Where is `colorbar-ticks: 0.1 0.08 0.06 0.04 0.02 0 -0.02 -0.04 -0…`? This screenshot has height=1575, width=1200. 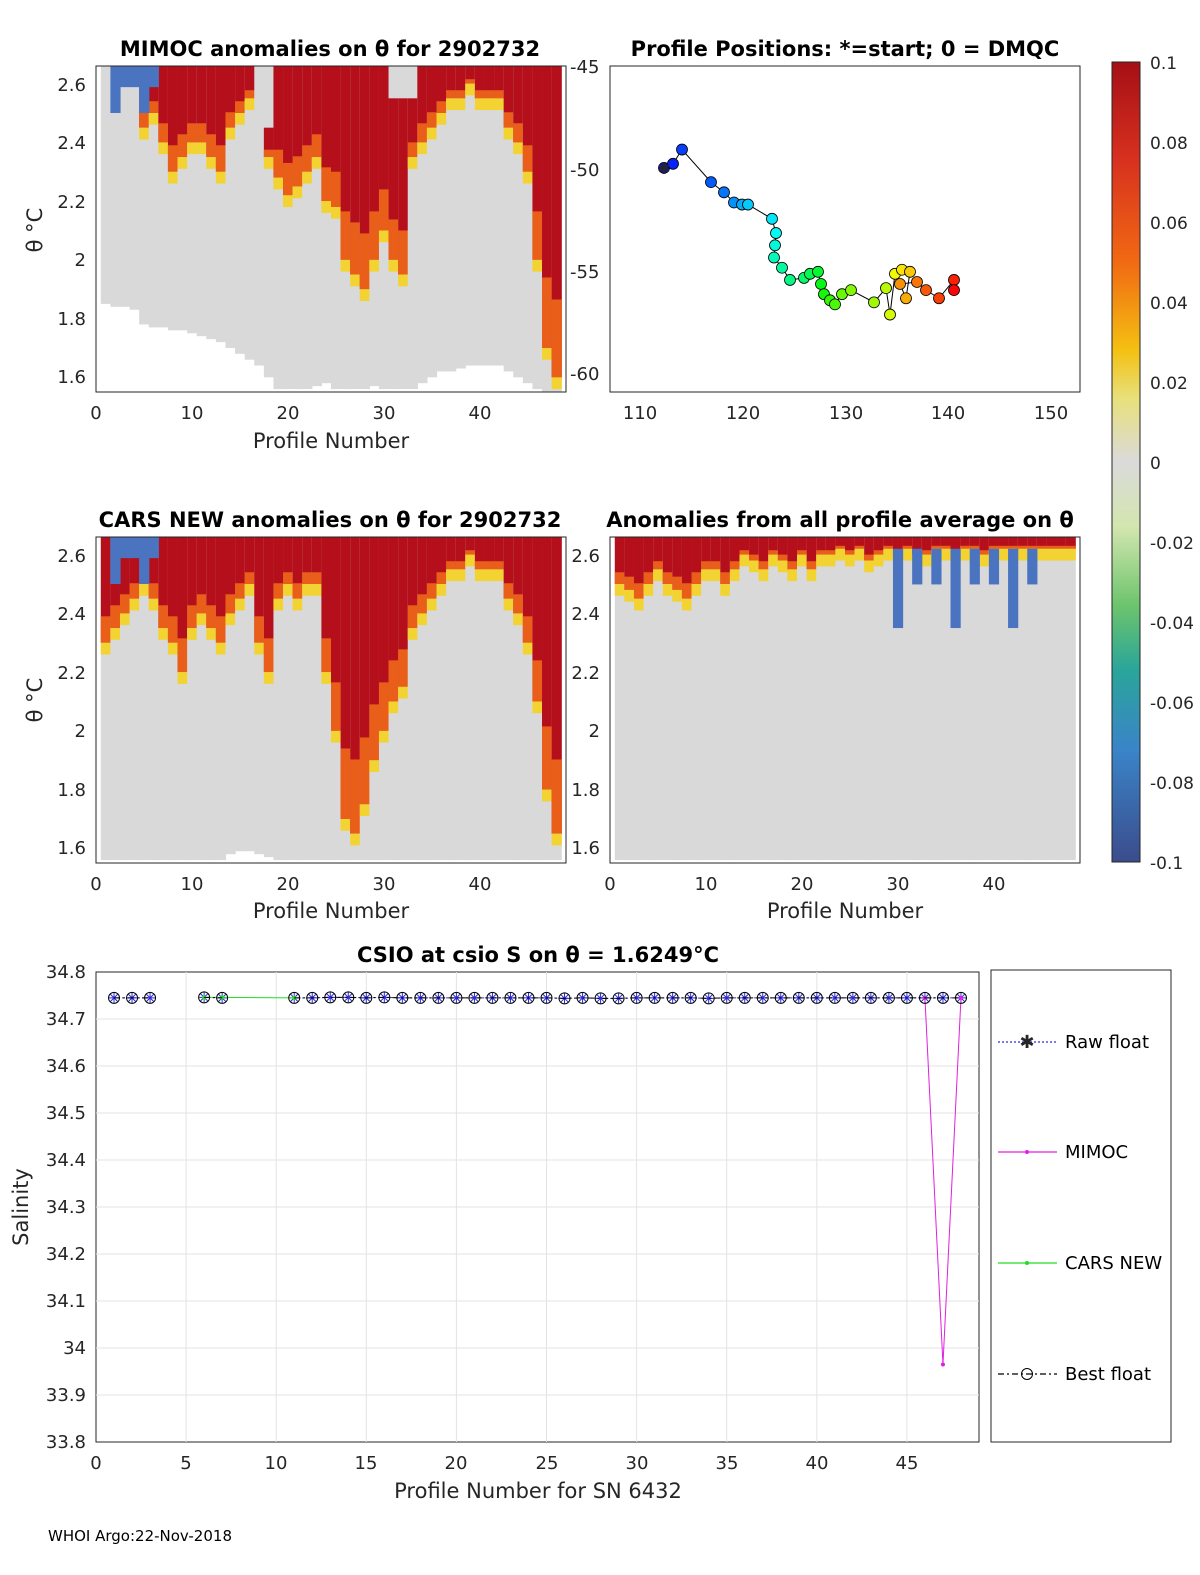
colorbar-ticks: 0.1 0.08 0.06 0.04 0.02 0 -0.02 -0.04 -0… is located at coordinates (1172, 464).